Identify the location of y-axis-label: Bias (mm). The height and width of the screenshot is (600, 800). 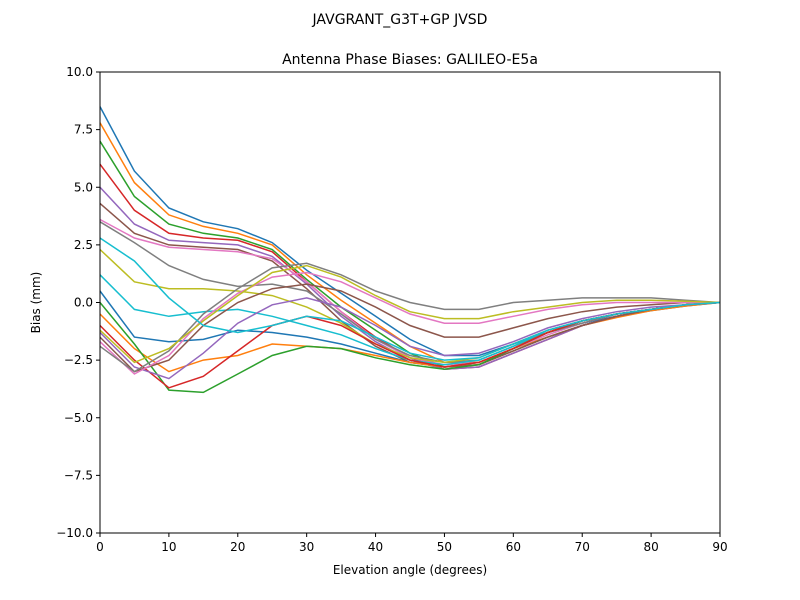
(36, 303).